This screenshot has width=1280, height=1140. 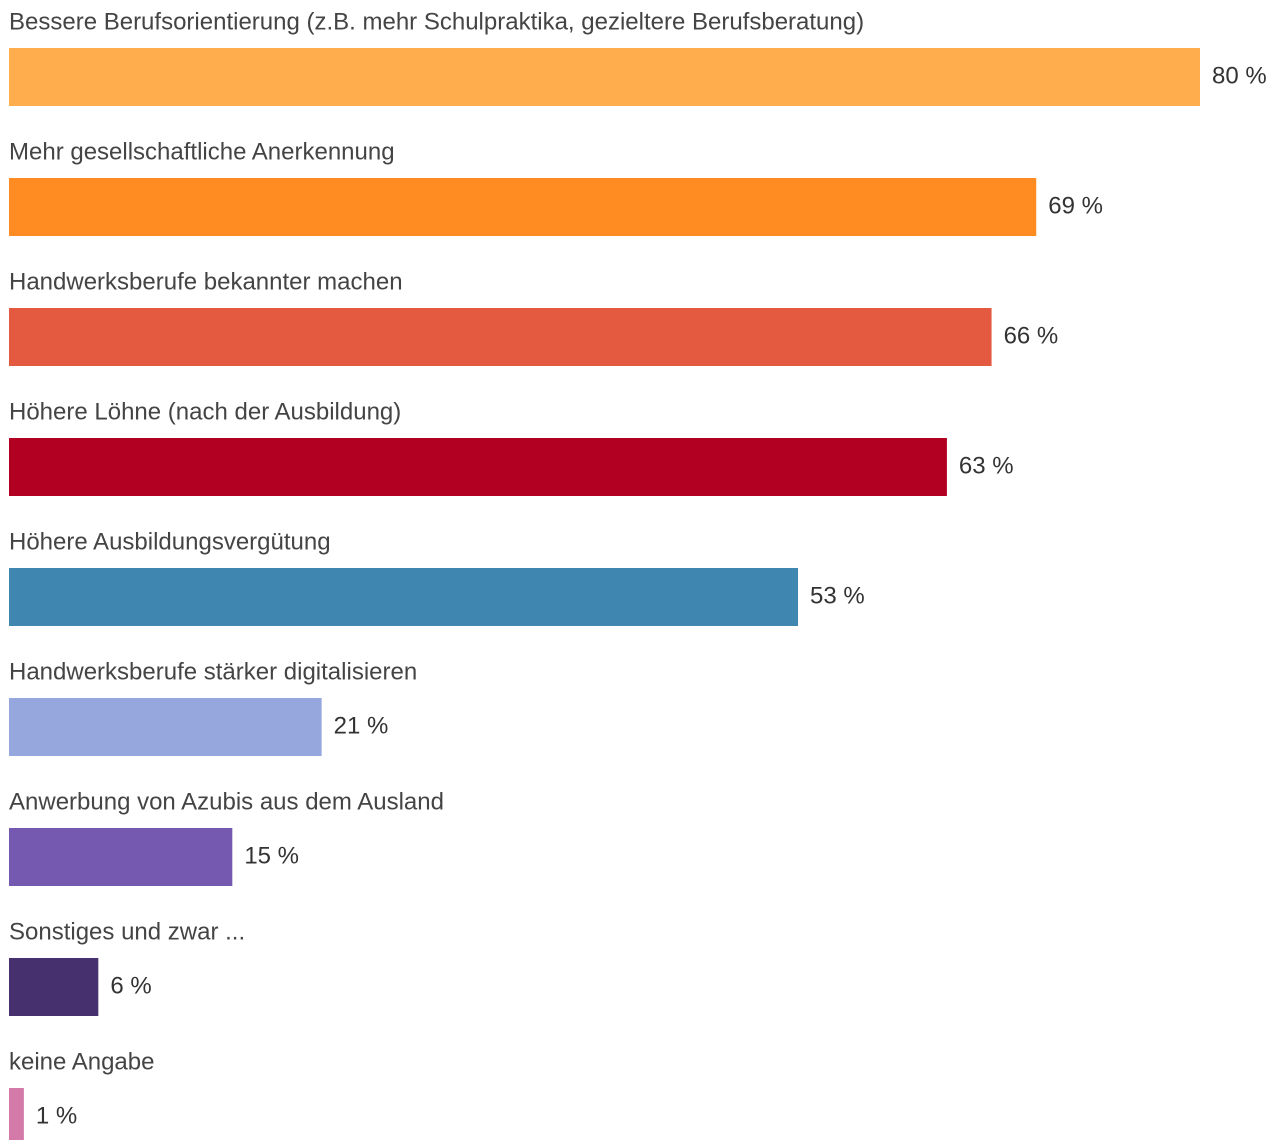 I want to click on value-label: 63 %, so click(x=986, y=465).